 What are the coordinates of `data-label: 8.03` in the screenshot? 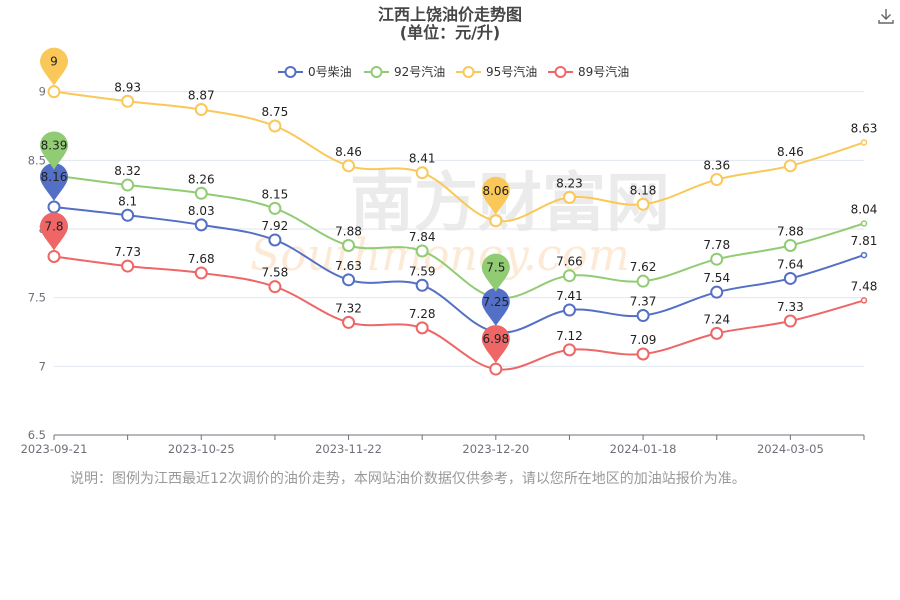 It's located at (201, 211).